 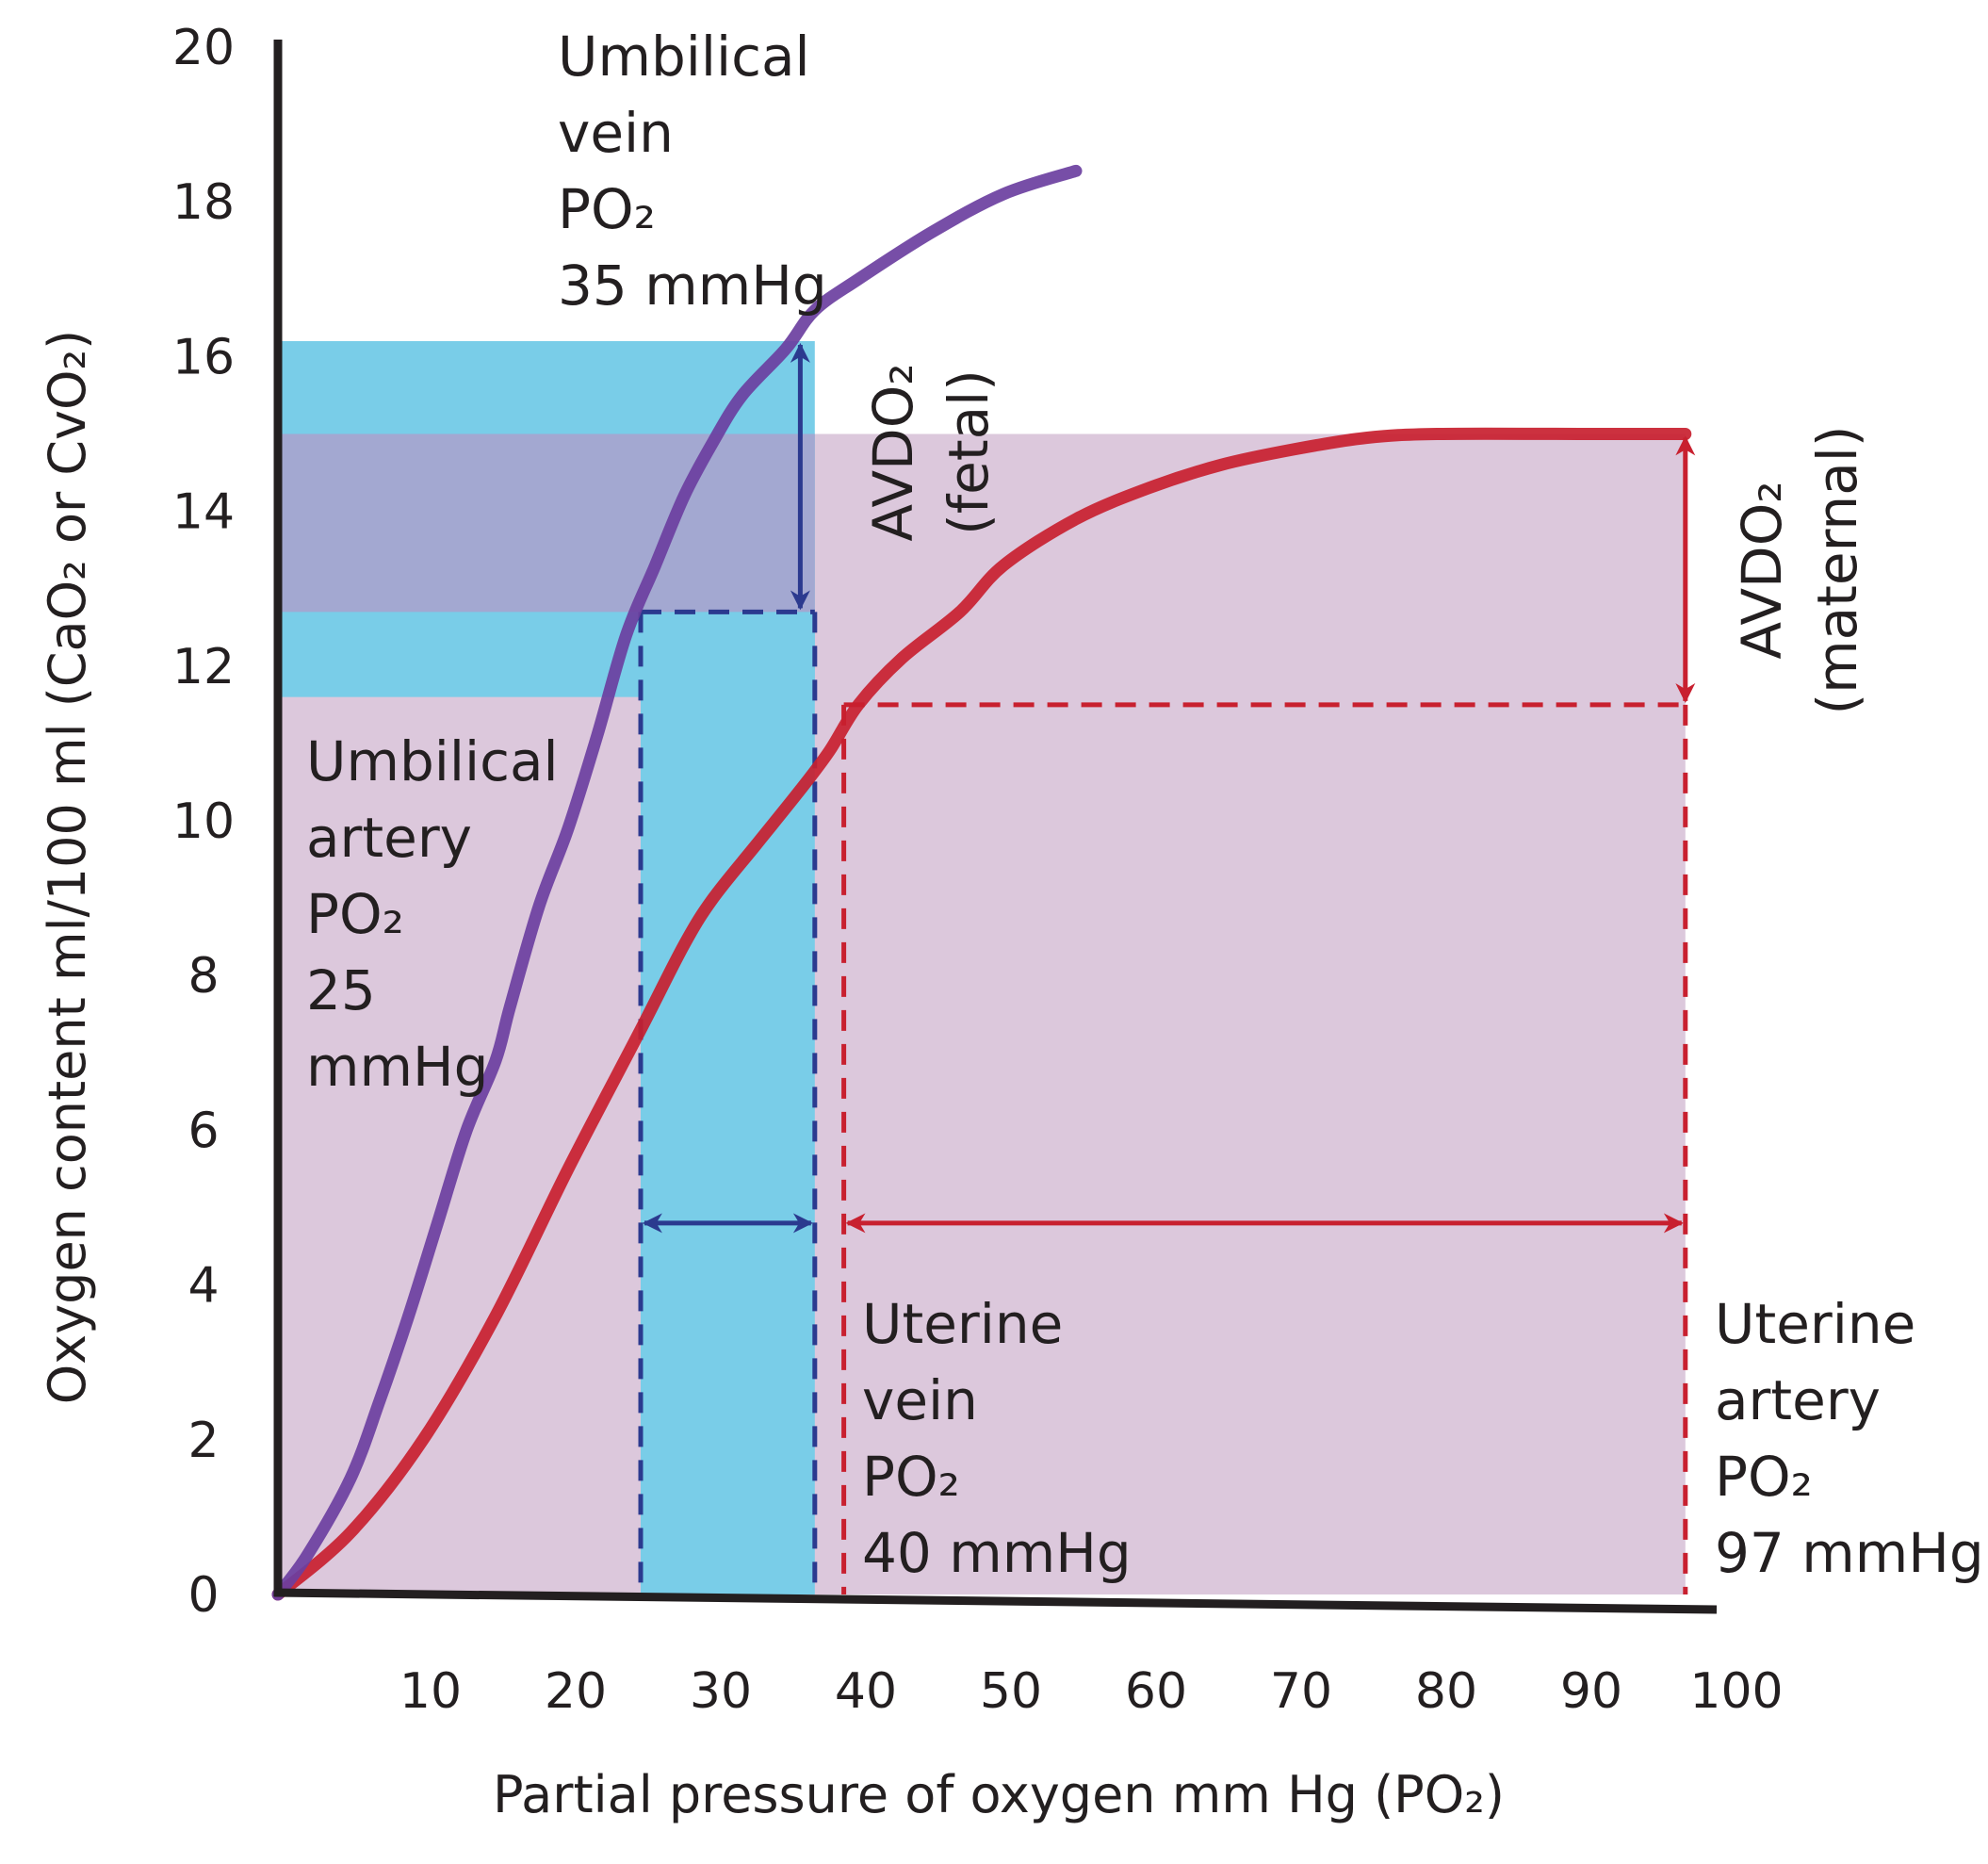 I want to click on y-tick-labels: 0 2 4 6 8 10 12 14 16 18 20, so click(x=203, y=822).